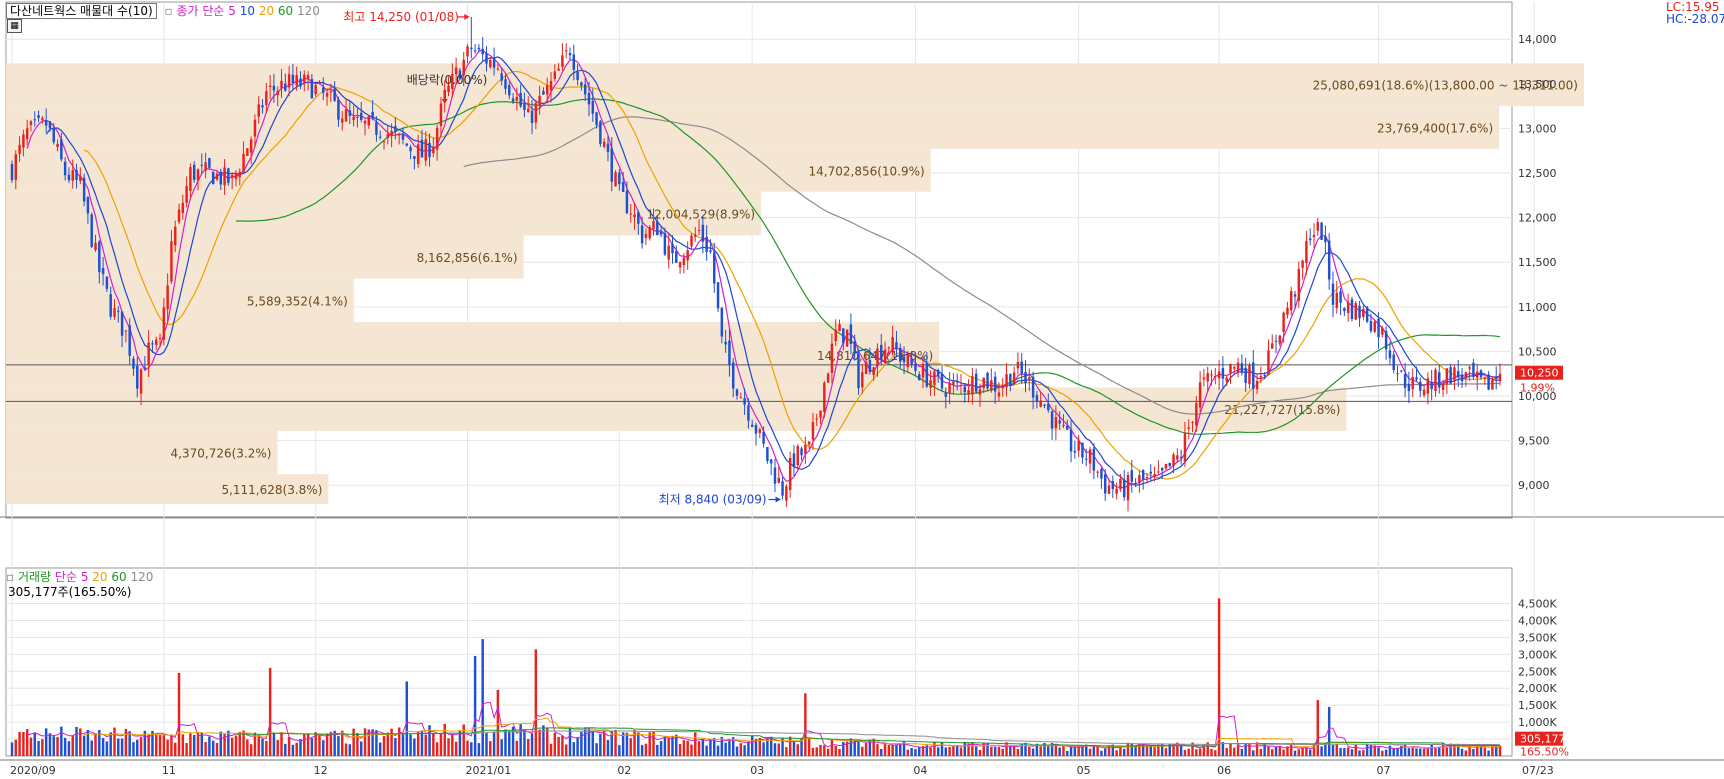 The image size is (1724, 779). I want to click on stock-title: 다산네트웍스 매물대 수(10), so click(81, 11).